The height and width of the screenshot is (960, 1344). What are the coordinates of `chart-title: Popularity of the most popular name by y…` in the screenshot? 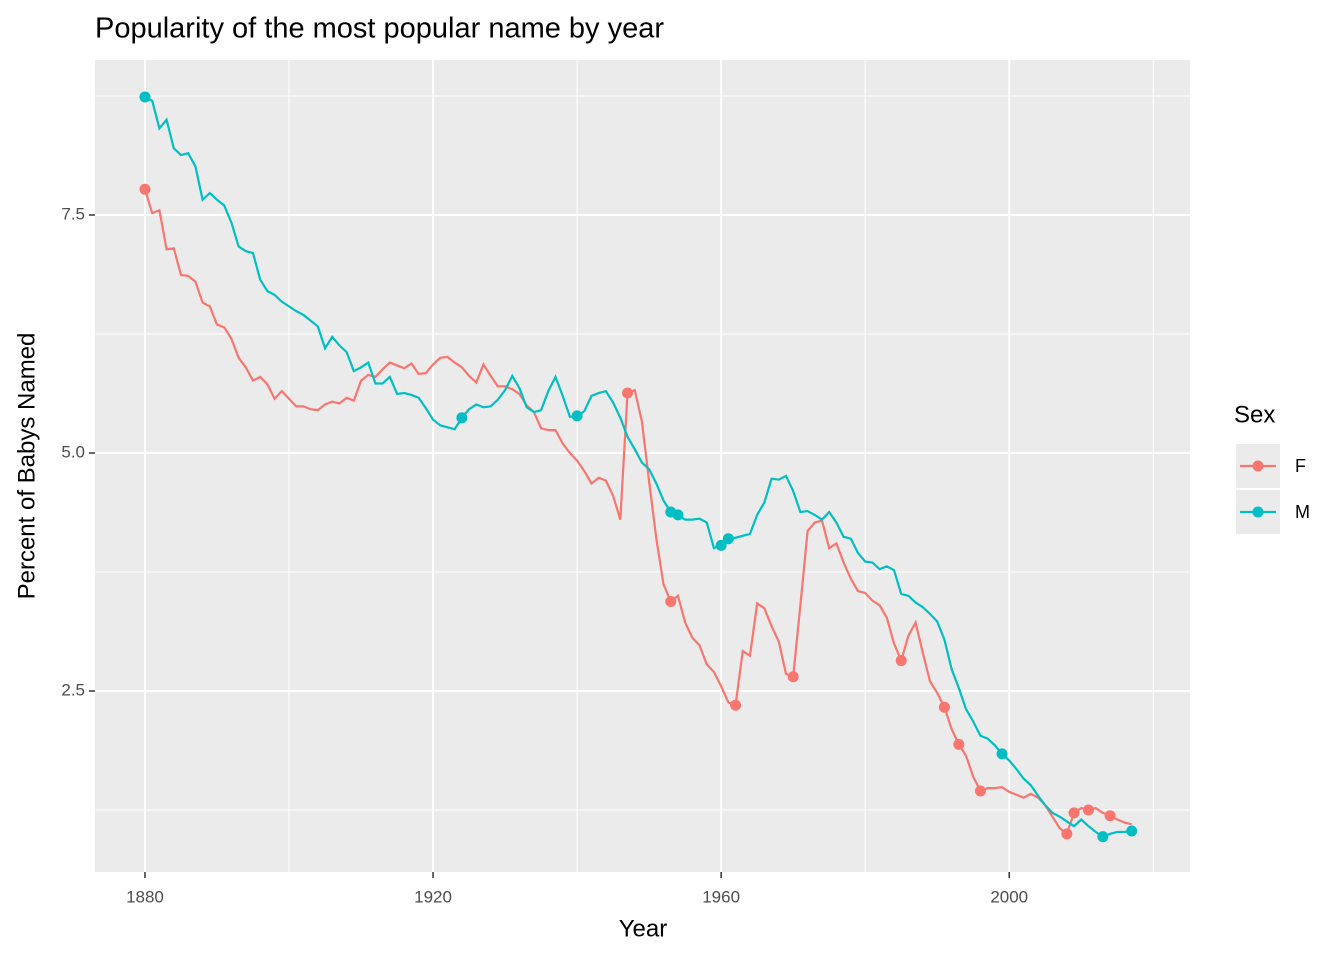 It's located at (379, 29).